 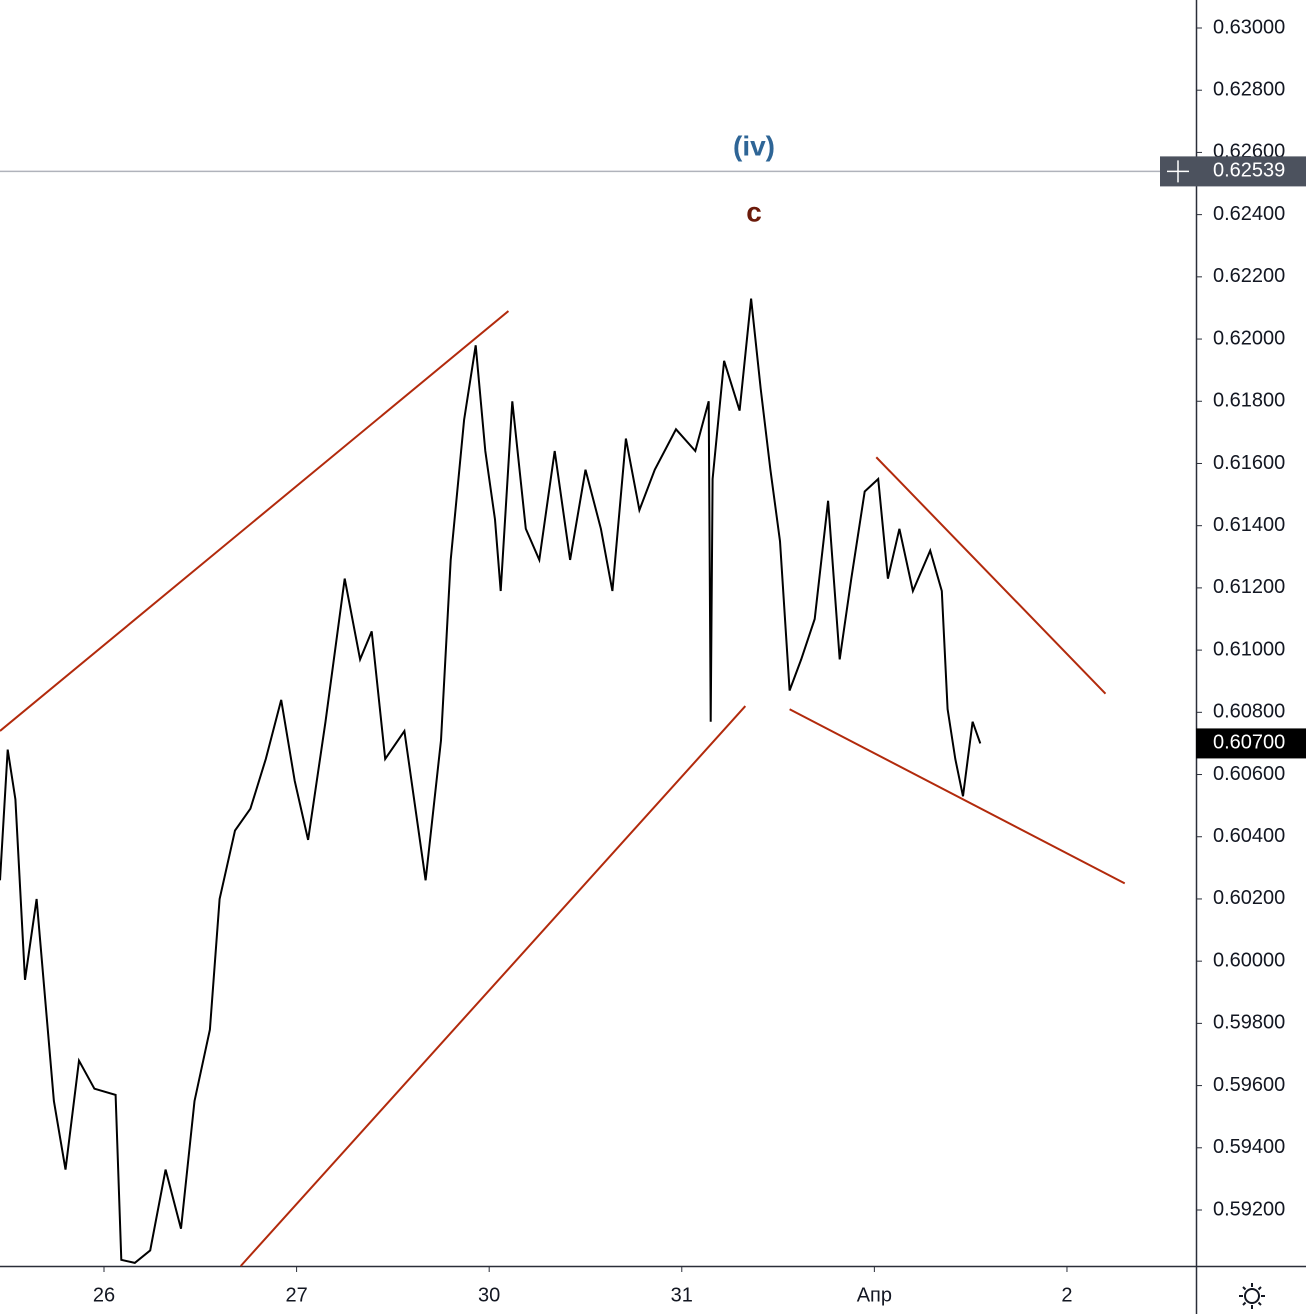 What do you see at coordinates (1249, 338) in the screenshot?
I see `y-tick-label: 0.62000` at bounding box center [1249, 338].